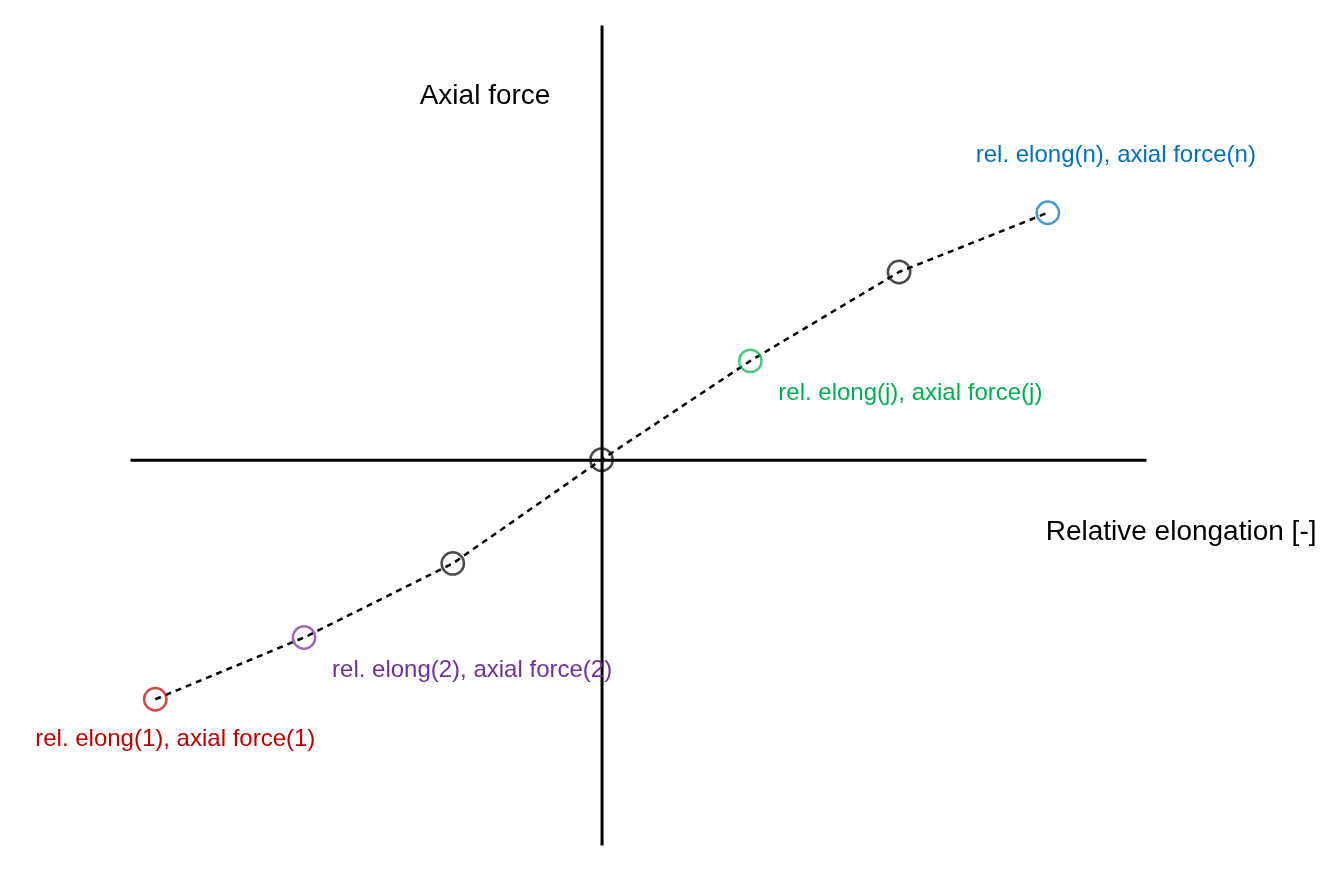  What do you see at coordinates (910, 391) in the screenshot?
I see `annotation: rel. elong(j), axial force(j)` at bounding box center [910, 391].